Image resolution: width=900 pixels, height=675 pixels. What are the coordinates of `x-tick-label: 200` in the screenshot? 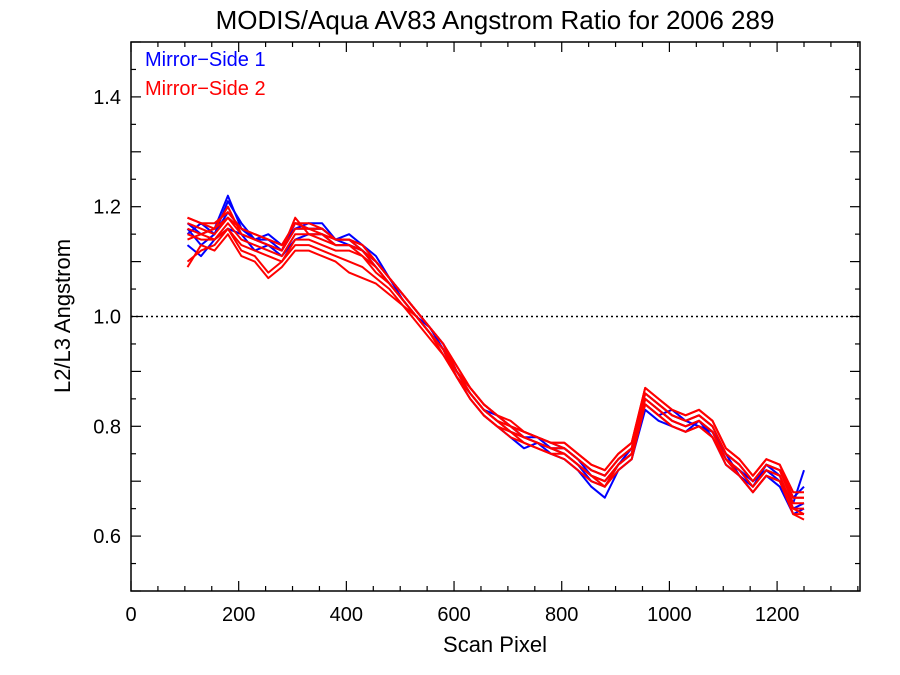 It's located at (238, 615).